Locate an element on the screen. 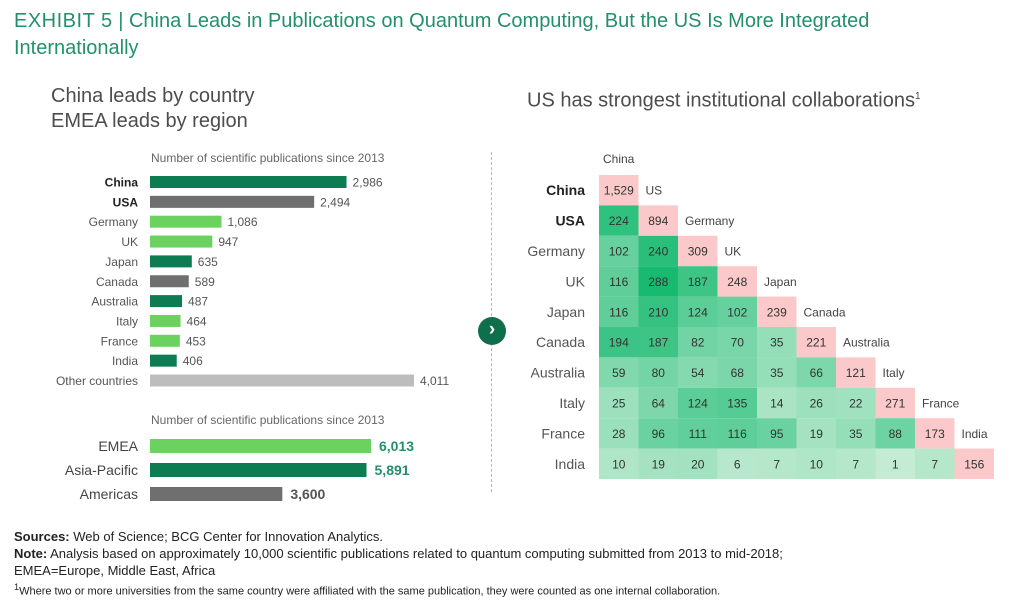 This screenshot has height=611, width=1009. region-label-asia-pacific: Asia-Pacific is located at coordinates (101, 470).